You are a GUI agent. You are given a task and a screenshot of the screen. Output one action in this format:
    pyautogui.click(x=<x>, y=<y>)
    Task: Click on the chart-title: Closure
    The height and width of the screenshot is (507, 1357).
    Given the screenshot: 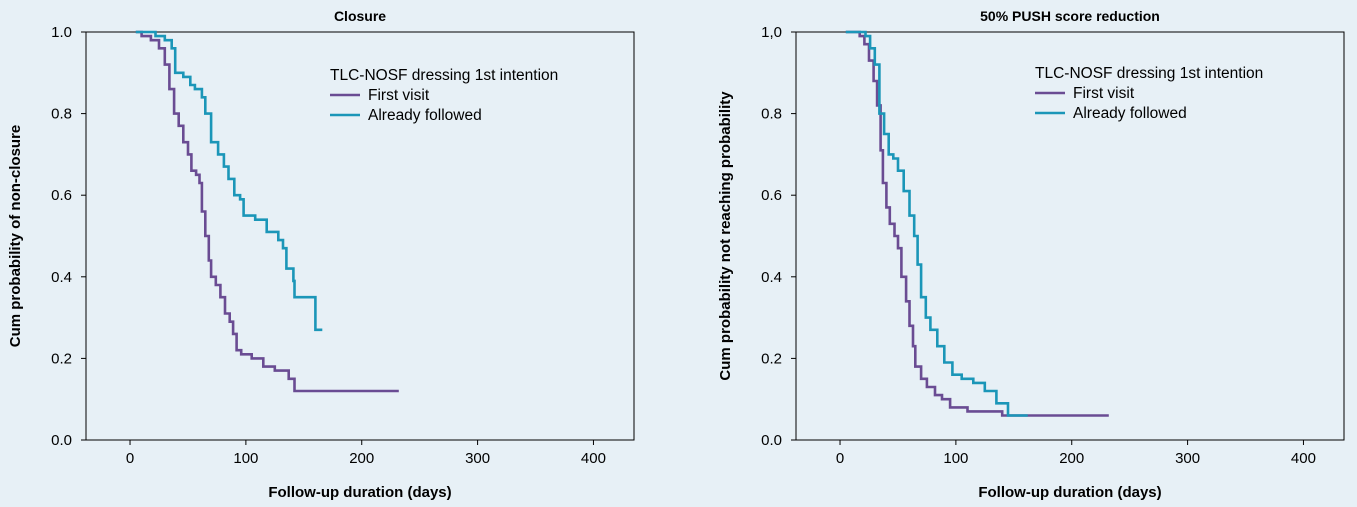 What is the action you would take?
    pyautogui.click(x=360, y=16)
    